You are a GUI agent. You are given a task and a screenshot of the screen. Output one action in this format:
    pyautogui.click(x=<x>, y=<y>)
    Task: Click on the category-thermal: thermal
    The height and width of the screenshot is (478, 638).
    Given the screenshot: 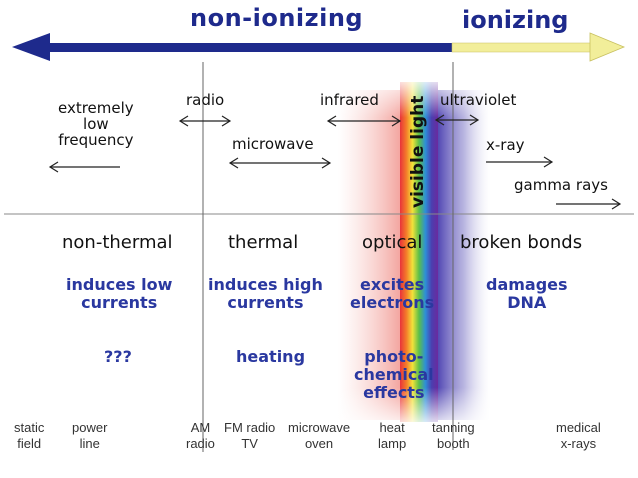 What is the action you would take?
    pyautogui.click(x=263, y=242)
    